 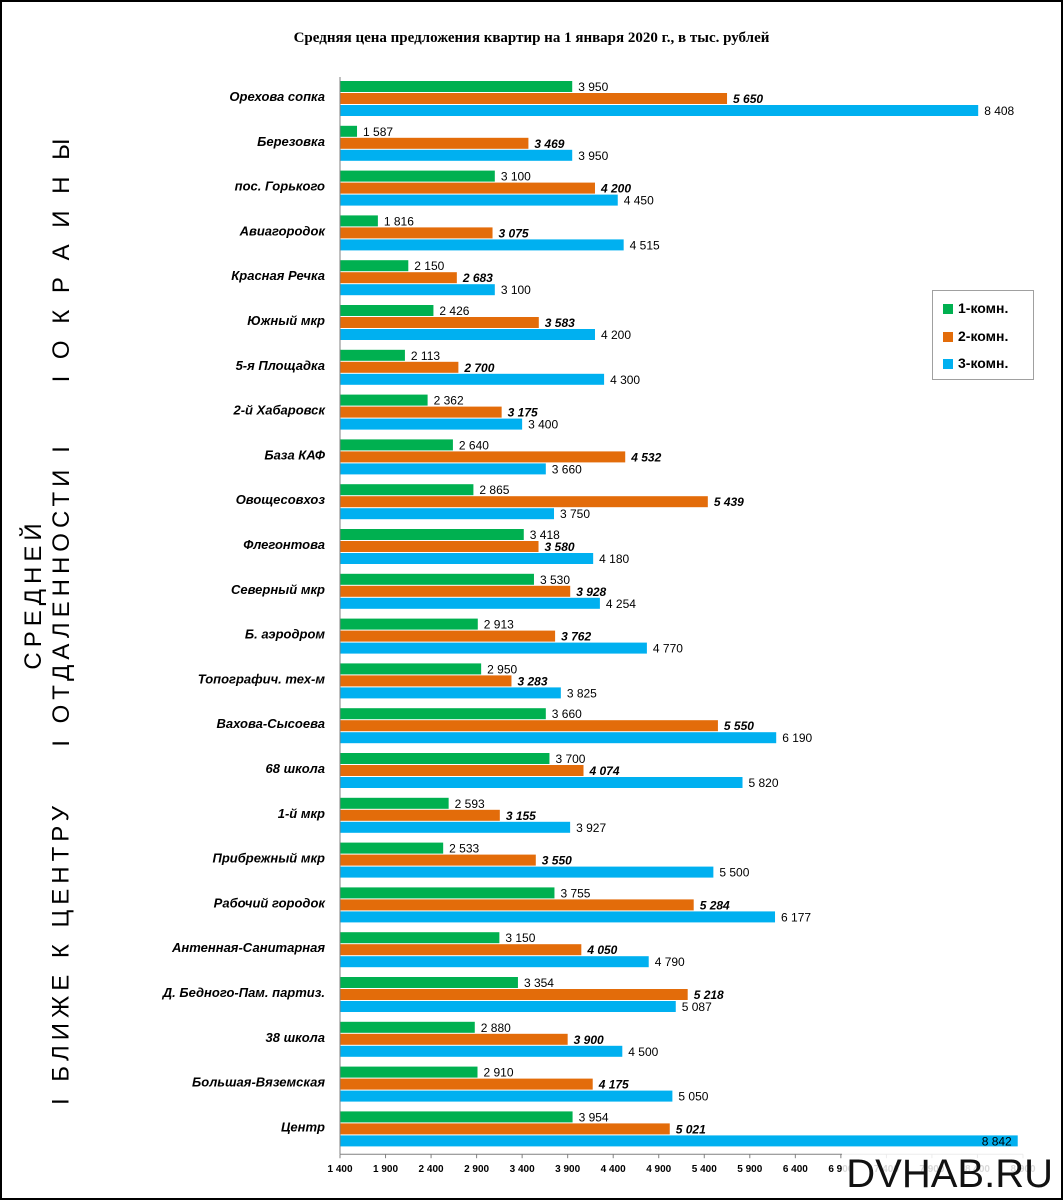 What do you see at coordinates (378, 132) in the screenshot?
I see `data-label: 1 587` at bounding box center [378, 132].